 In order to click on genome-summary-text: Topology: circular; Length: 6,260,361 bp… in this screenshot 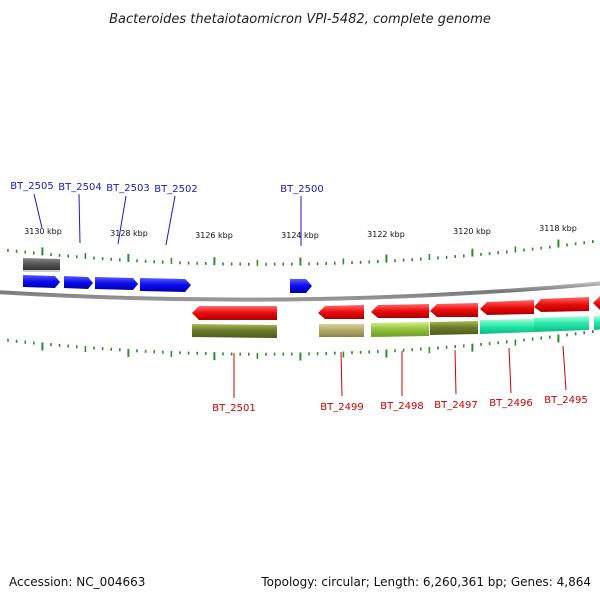, I will do `click(425, 582)`.